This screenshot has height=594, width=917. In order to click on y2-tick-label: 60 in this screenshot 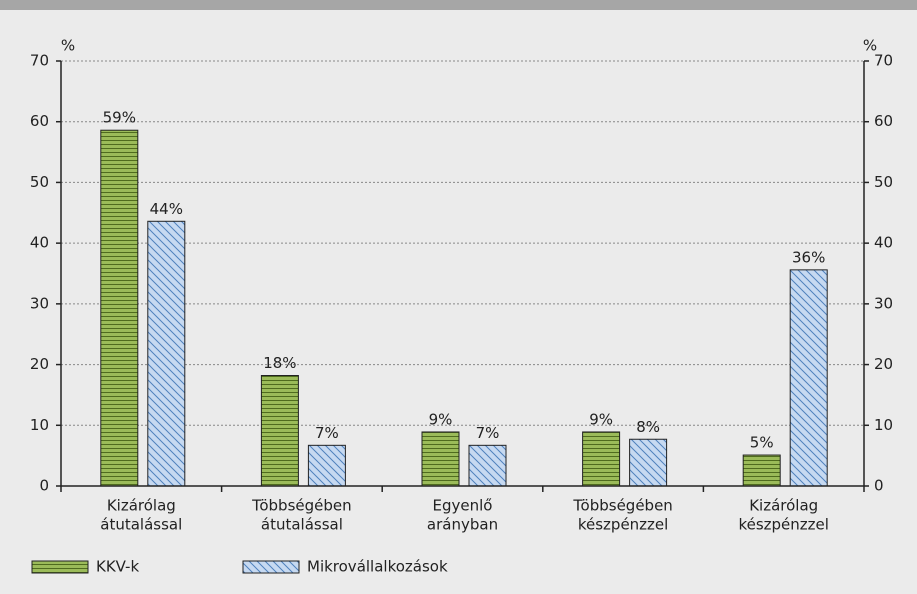, I will do `click(883, 121)`.